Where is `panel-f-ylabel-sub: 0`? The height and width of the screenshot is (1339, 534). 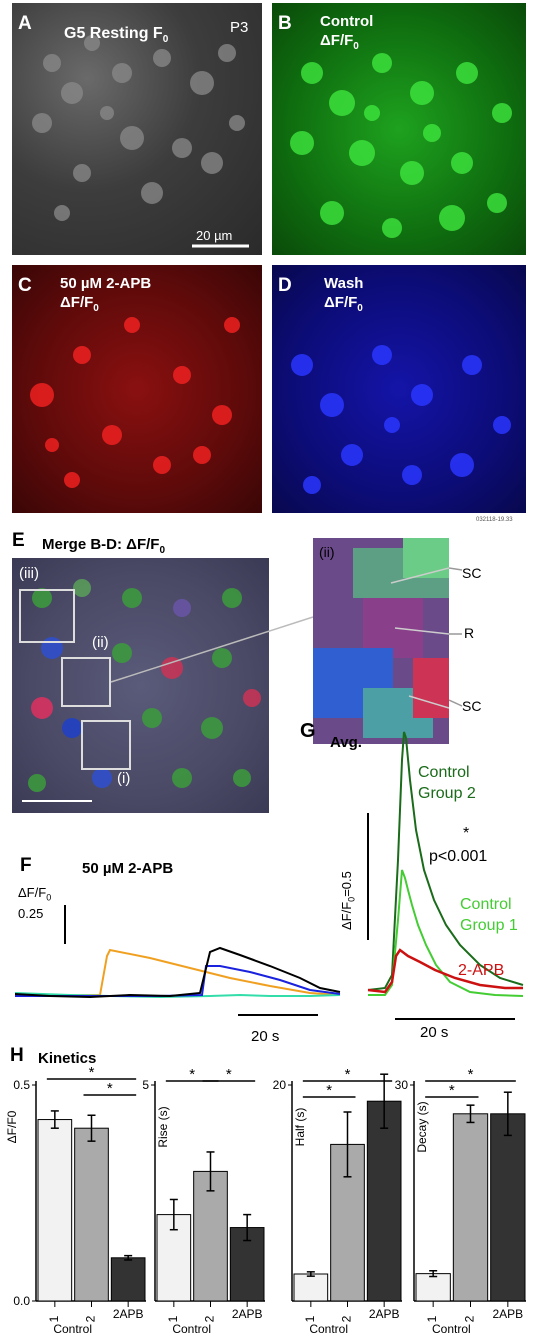 panel-f-ylabel-sub: 0 is located at coordinates (49, 897).